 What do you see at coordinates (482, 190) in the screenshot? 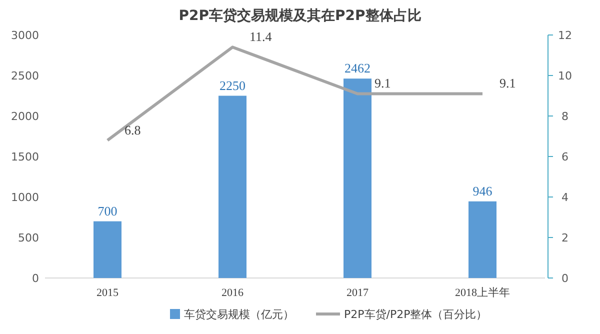
I see `data-label: 946` at bounding box center [482, 190].